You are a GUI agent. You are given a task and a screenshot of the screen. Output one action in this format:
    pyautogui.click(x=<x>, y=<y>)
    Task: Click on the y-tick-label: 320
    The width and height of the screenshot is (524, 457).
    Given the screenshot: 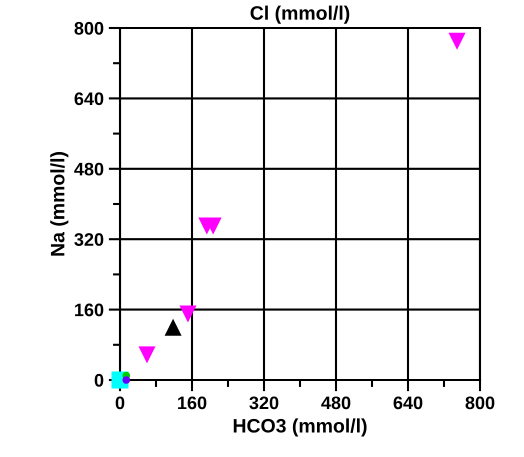 What is the action you would take?
    pyautogui.click(x=89, y=239)
    